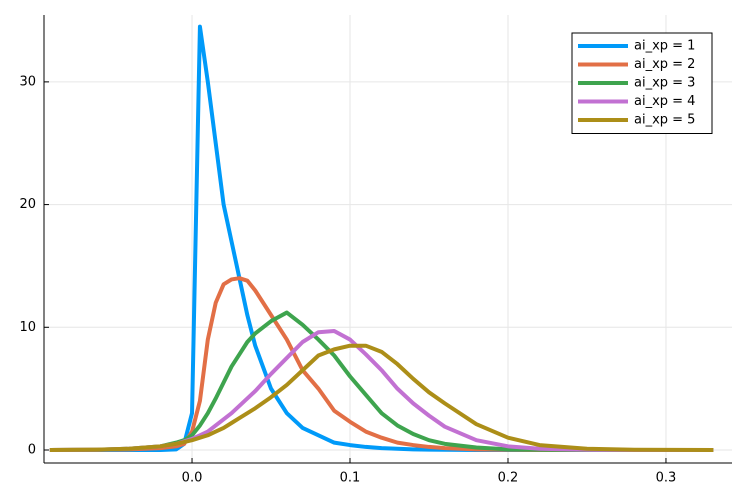 Image resolution: width=747 pixels, height=498 pixels. I want to click on legend-label: ai_xp = 2, so click(664, 64).